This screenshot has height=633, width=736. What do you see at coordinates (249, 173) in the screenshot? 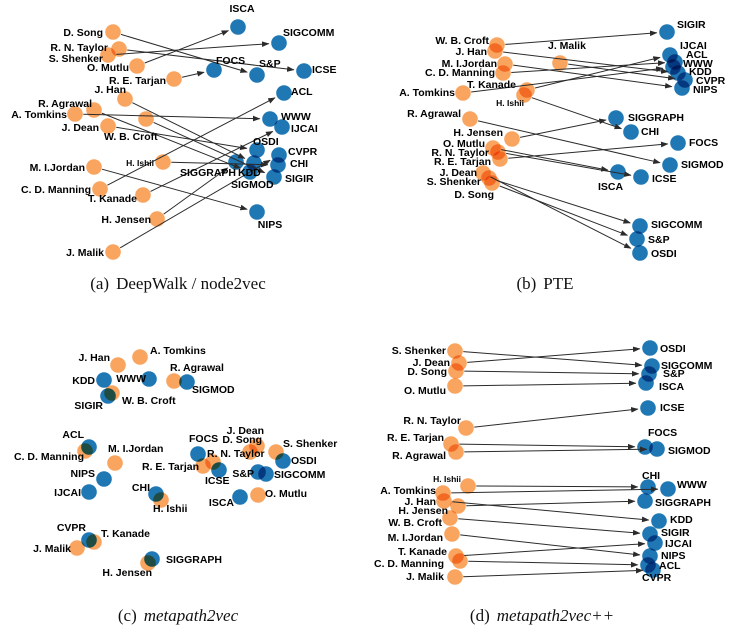
I see `node-label-kdd: KDD` at bounding box center [249, 173].